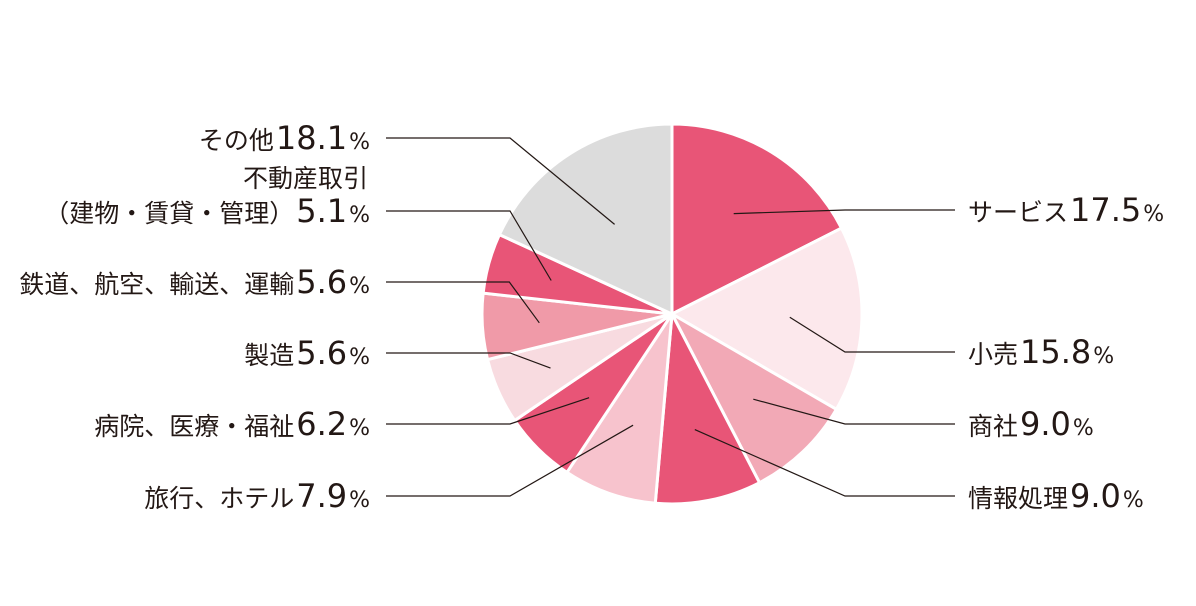 The width and height of the screenshot is (1196, 606). Describe the element at coordinates (307, 353) in the screenshot. I see `slice-label-7: 製造5.6%` at that location.